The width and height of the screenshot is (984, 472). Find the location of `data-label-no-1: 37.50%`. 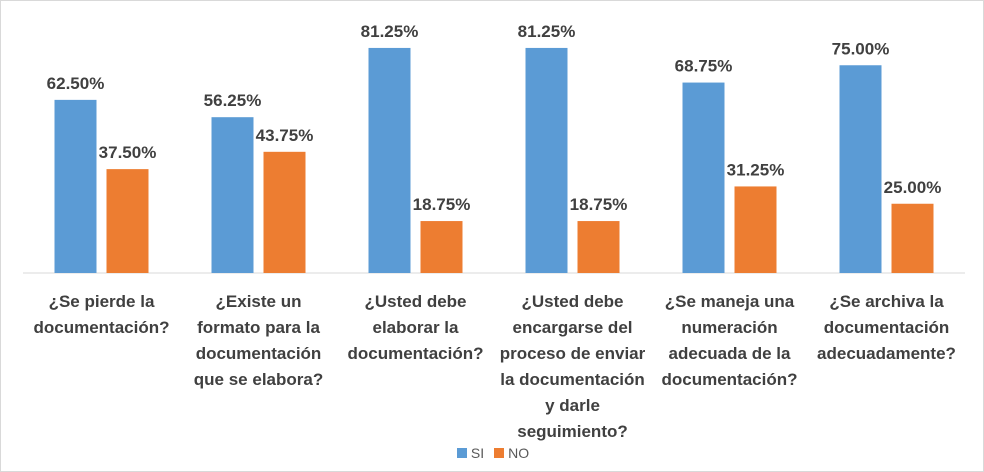

data-label-no-1: 37.50% is located at coordinates (128, 152).